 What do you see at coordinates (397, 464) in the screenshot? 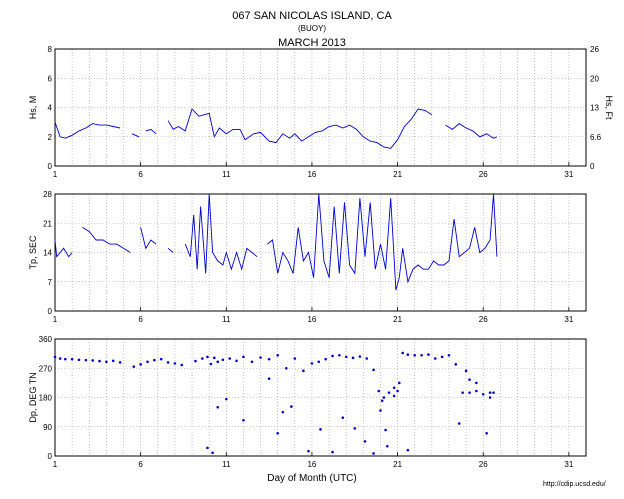
I see `dp-x-tick-label: 21` at bounding box center [397, 464].